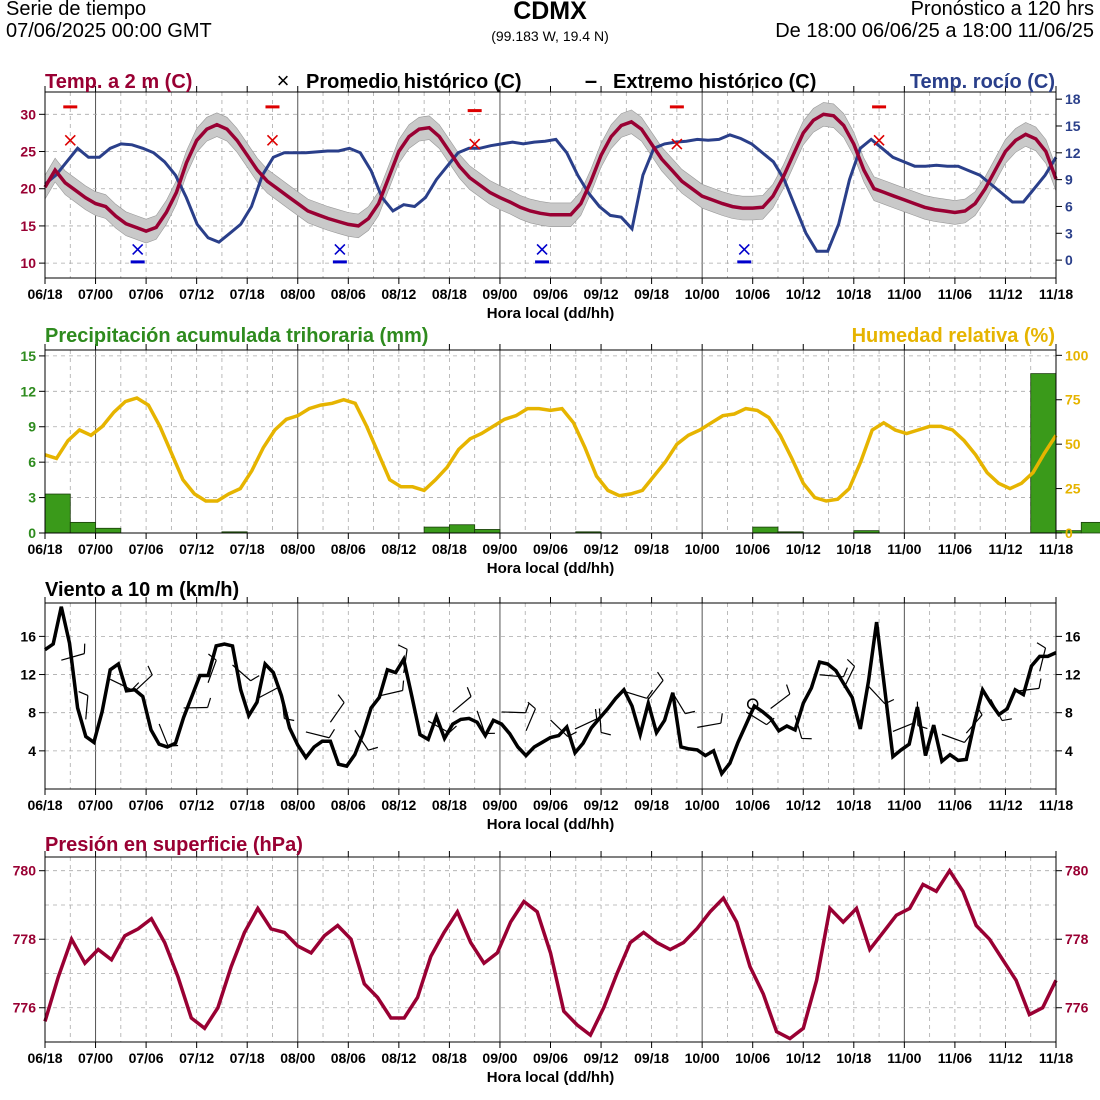 This screenshot has width=1100, height=1100. I want to click on wind-speed-line, so click(550, 692).